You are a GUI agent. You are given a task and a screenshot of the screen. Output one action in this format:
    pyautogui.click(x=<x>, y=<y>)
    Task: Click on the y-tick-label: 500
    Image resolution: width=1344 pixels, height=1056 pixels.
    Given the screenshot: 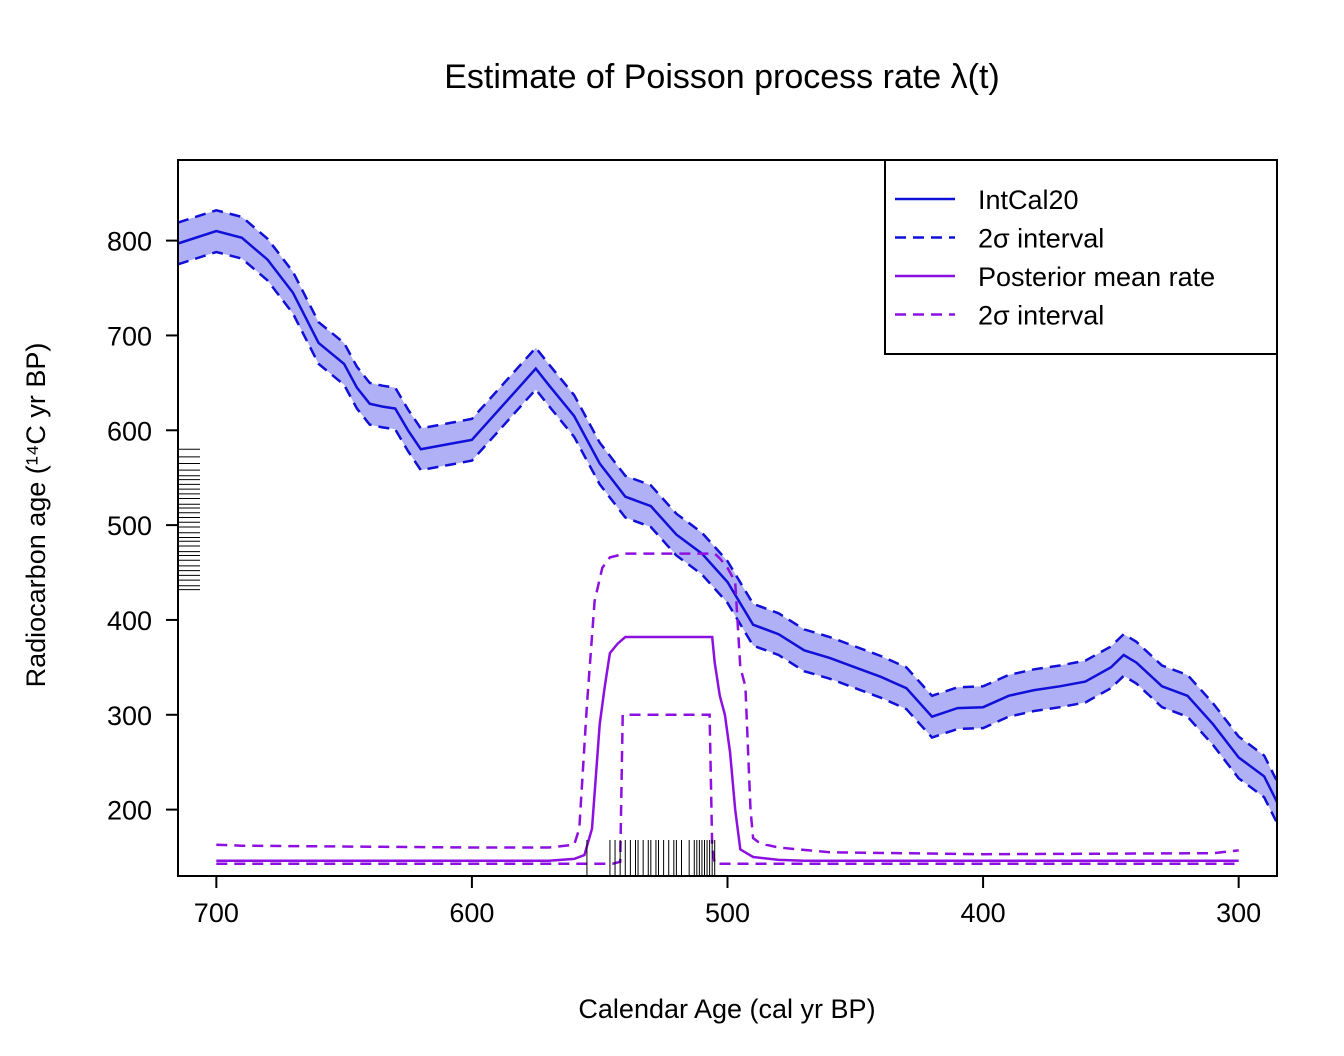 What is the action you would take?
    pyautogui.click(x=129, y=526)
    